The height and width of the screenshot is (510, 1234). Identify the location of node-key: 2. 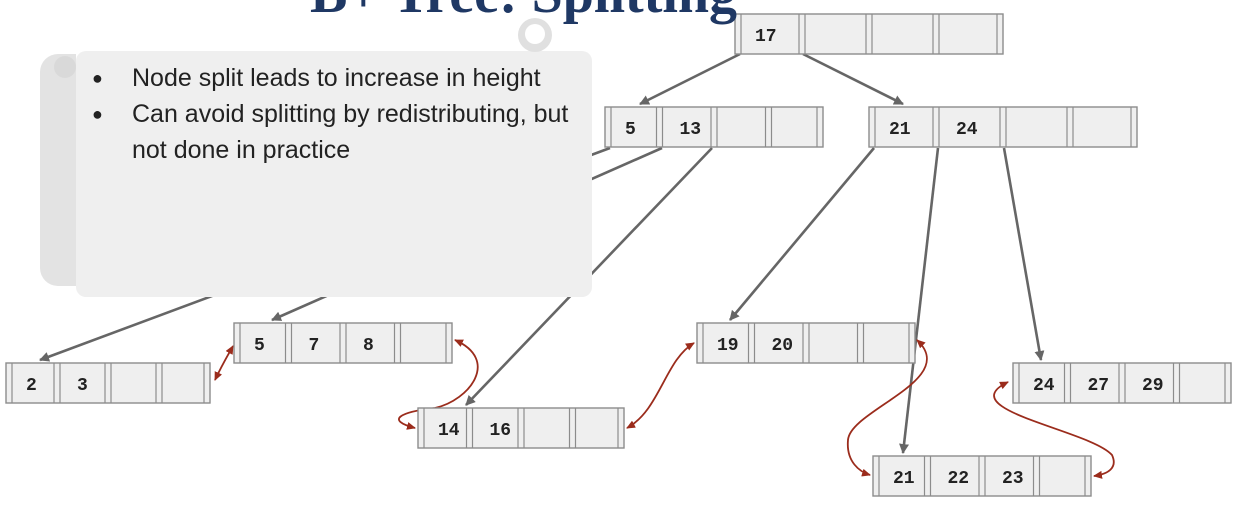
(31, 386).